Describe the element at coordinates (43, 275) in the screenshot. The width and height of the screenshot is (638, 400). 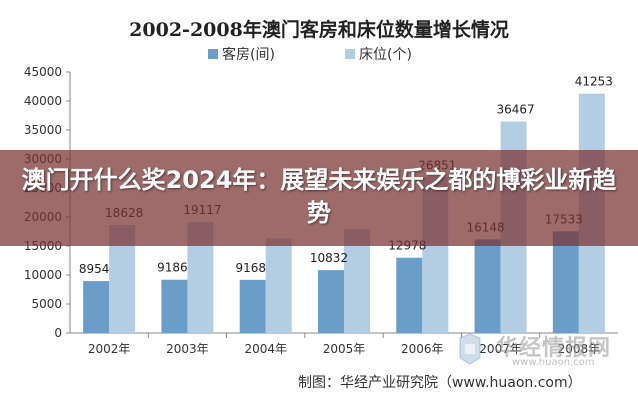
I see `y-tick-label: 10000` at that location.